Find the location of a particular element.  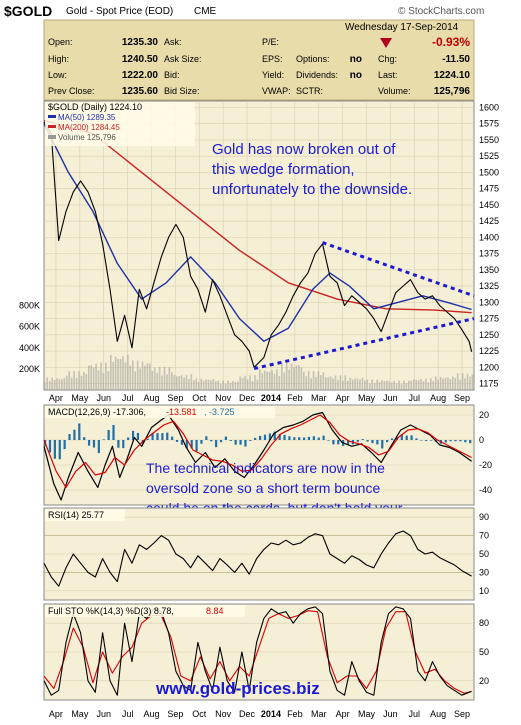

price-tick-label: 1350 is located at coordinates (489, 270).